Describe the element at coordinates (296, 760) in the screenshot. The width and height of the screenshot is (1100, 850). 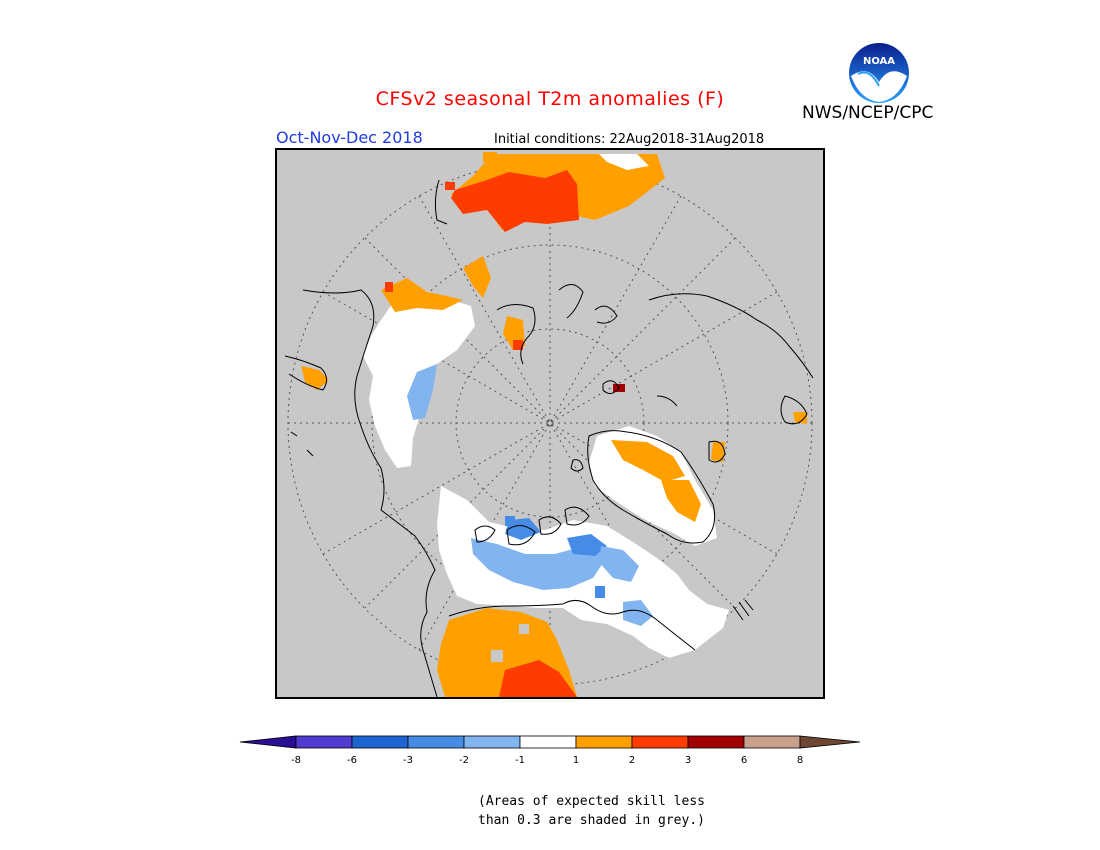
I see `colorbar-tick: -8` at that location.